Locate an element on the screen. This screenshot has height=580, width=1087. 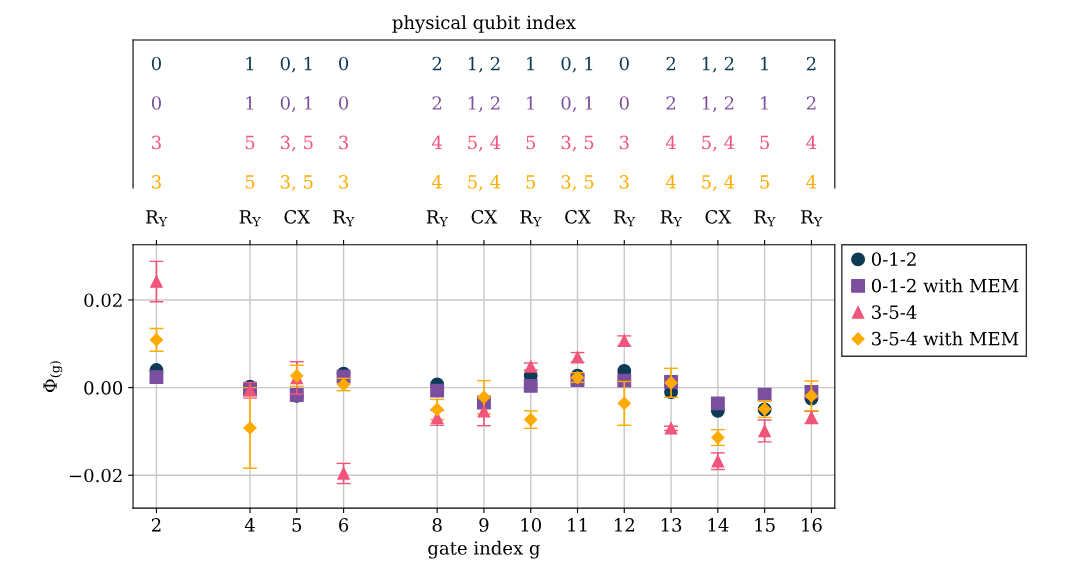
legend-label: 3-5-4 with MEM is located at coordinates (945, 338).